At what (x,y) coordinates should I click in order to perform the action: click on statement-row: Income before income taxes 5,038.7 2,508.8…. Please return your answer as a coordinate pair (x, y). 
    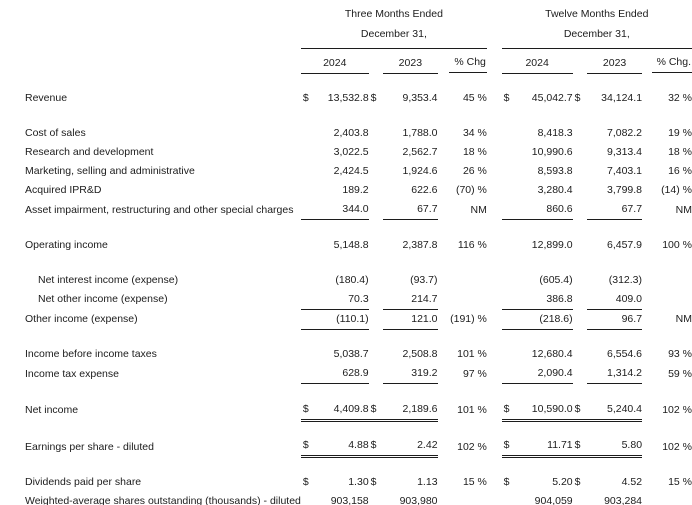
    Looking at the image, I should click on (358, 354).